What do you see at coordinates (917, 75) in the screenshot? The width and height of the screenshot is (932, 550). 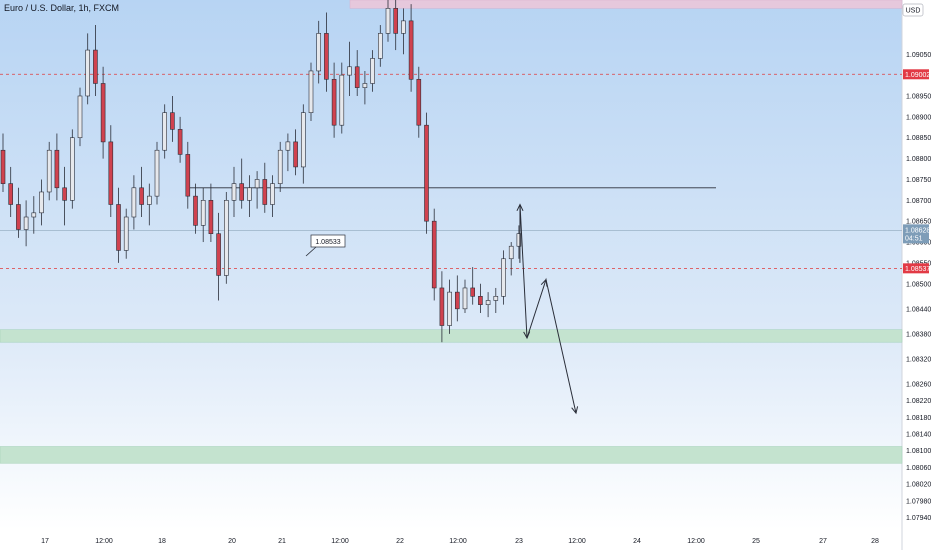 I see `price-tag-label: 1.09002` at bounding box center [917, 75].